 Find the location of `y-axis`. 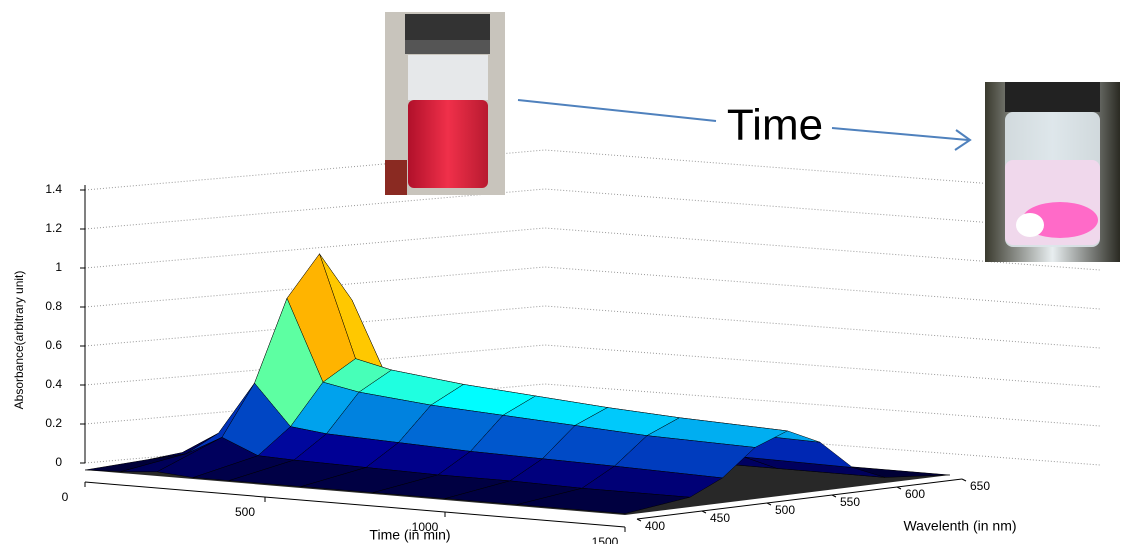

y-axis is located at coordinates (799, 499).